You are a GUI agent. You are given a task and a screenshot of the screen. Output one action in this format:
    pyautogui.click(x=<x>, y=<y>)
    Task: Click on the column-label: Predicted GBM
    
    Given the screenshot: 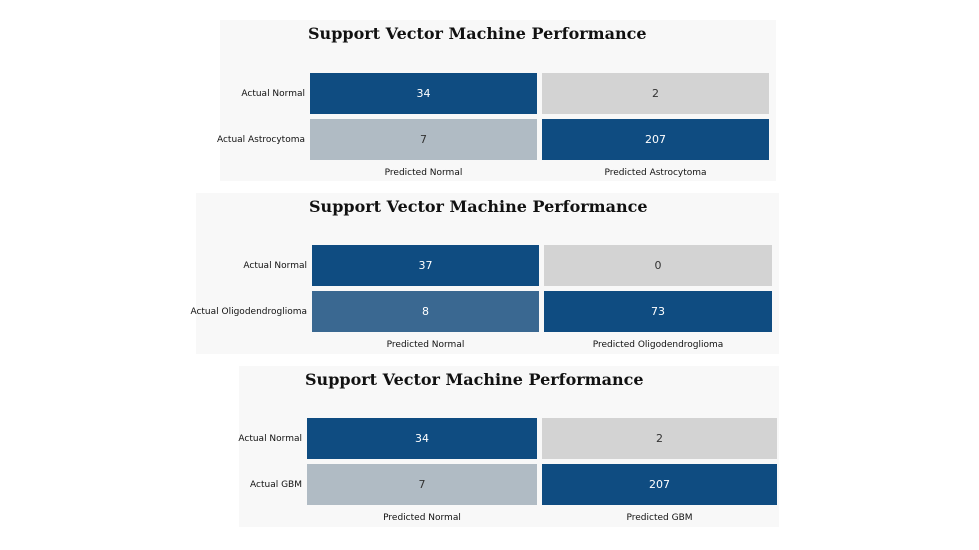 What is the action you would take?
    pyautogui.click(x=659, y=518)
    